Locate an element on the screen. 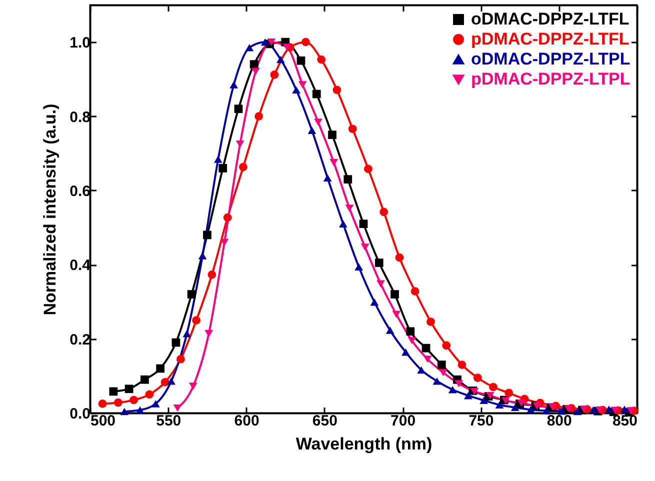  y-tick-label: 1.0 is located at coordinates (80, 43).